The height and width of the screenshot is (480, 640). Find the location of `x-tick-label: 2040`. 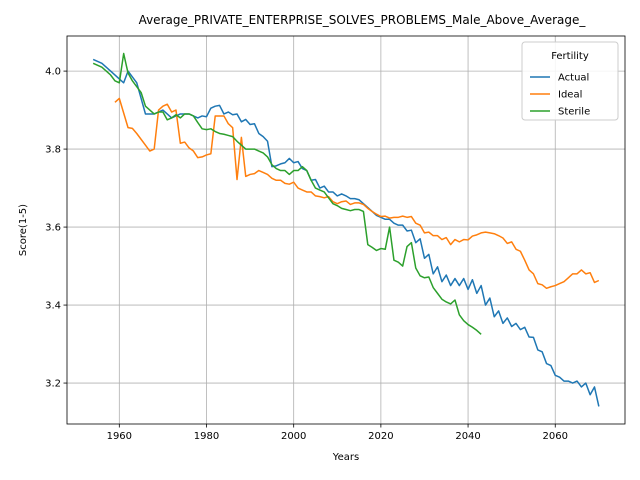

x-tick-label: 2040 is located at coordinates (467, 436).